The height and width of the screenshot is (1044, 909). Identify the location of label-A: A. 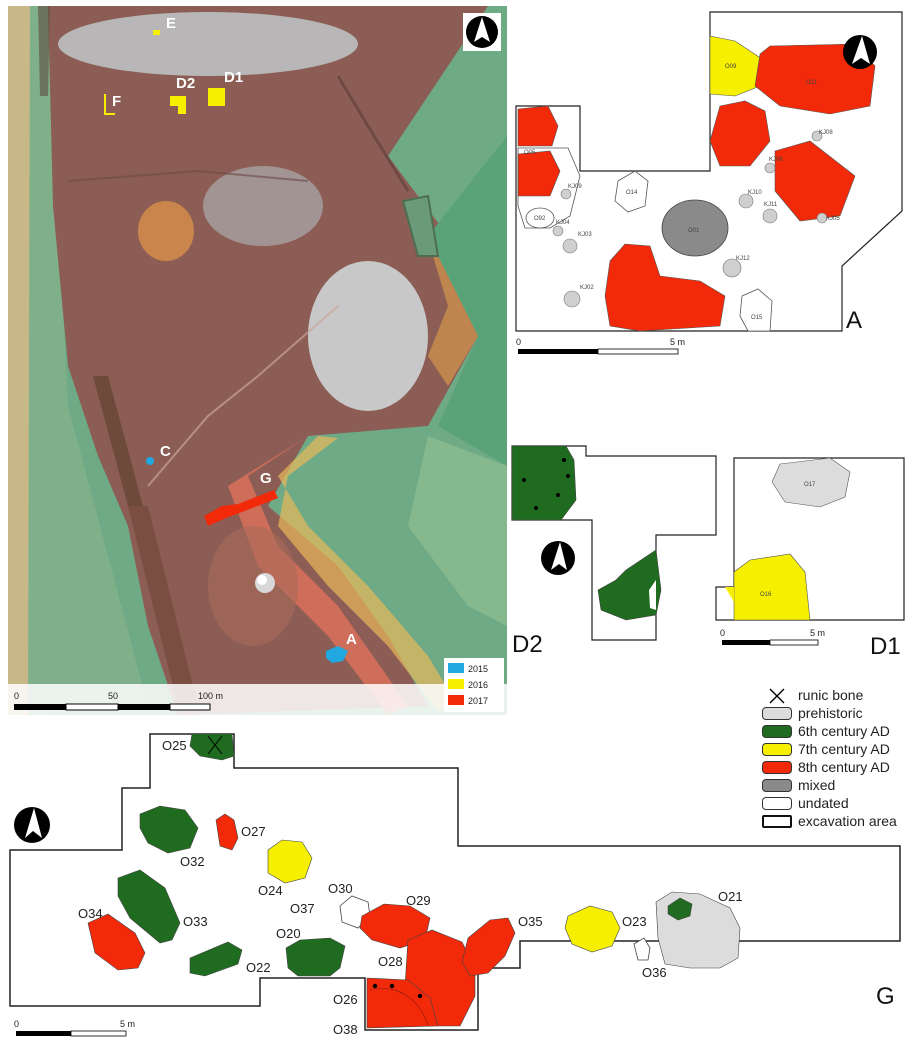
(351, 639).